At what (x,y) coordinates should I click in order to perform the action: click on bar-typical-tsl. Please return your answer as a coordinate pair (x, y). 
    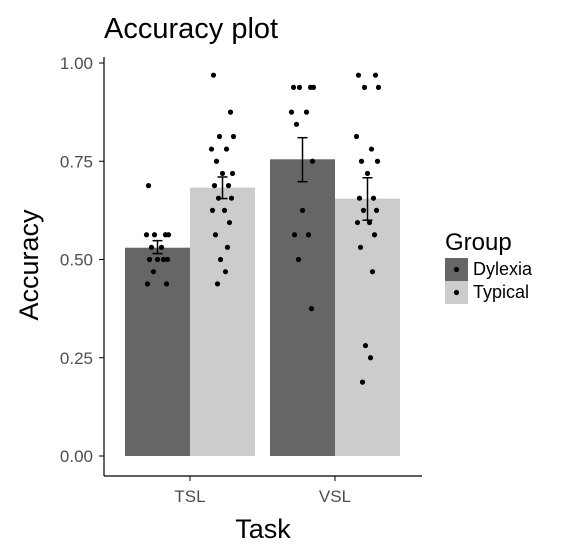
    Looking at the image, I should click on (222, 321).